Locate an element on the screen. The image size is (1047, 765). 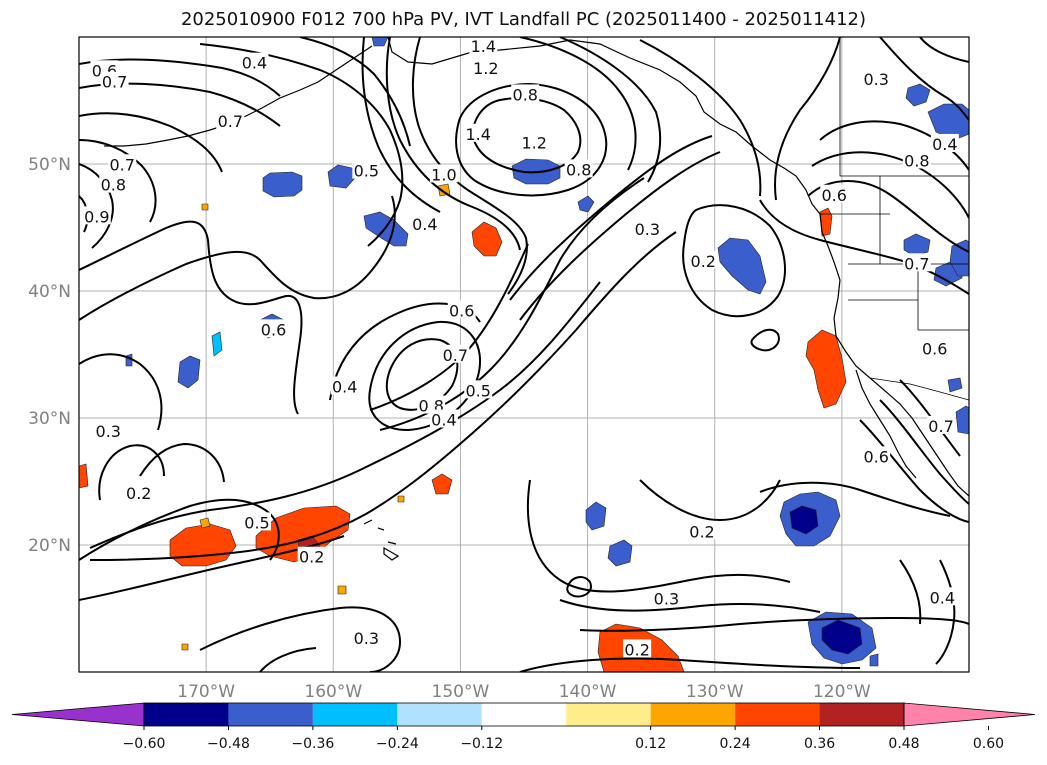
contour-label: 0.4 is located at coordinates (254, 63).